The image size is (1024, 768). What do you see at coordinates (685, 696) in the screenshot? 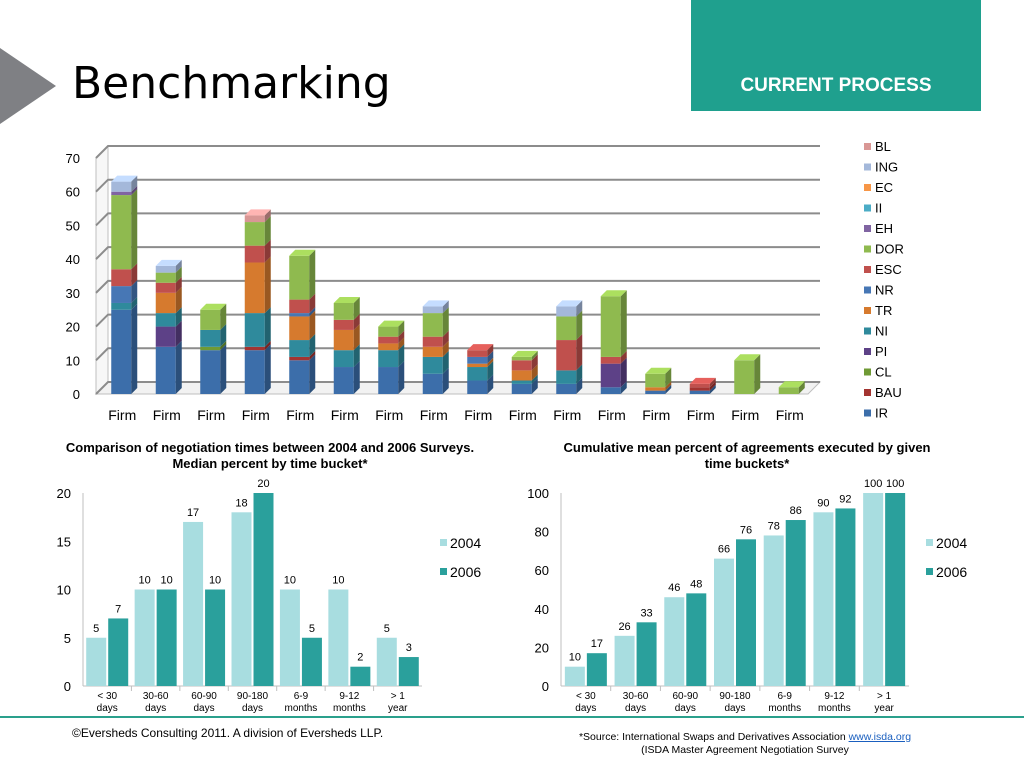
I see `x-tick-label: 60-90` at bounding box center [685, 696].